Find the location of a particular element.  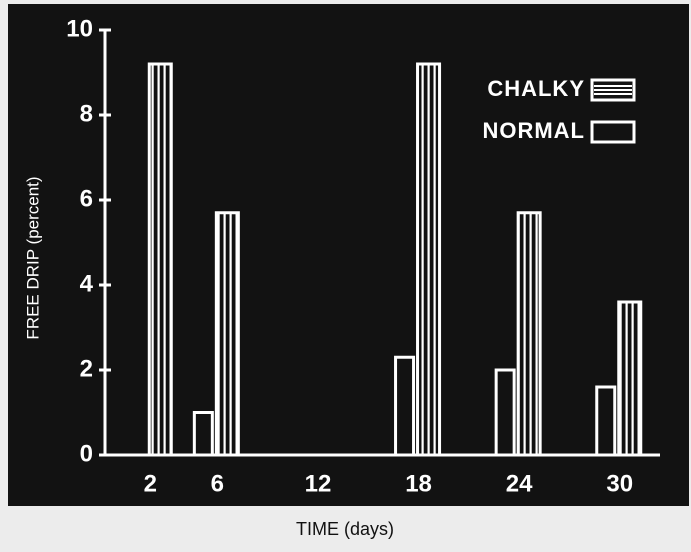

x-axis-label: TIME (days) is located at coordinates (345, 529).